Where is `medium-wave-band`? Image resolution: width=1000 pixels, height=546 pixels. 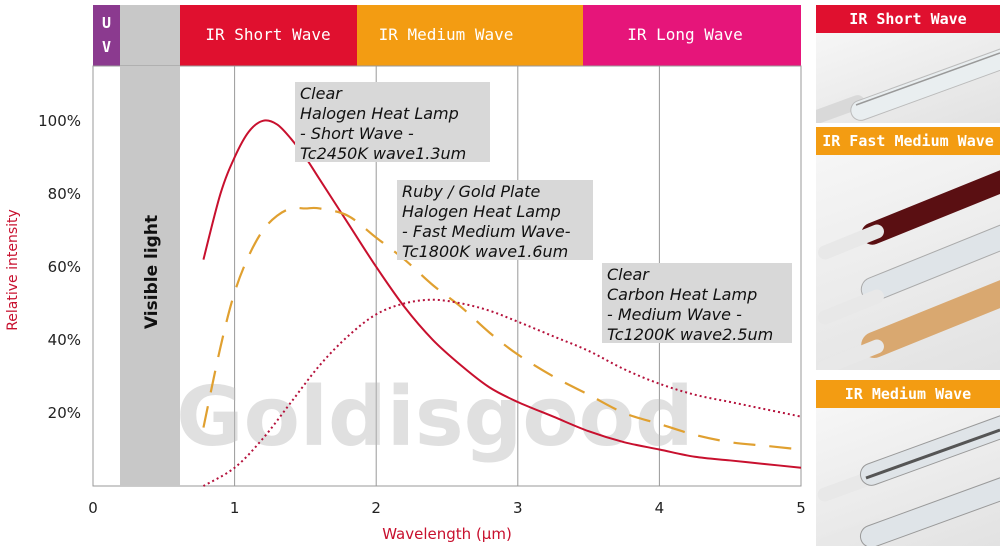
medium-wave-band is located at coordinates (470, 35).